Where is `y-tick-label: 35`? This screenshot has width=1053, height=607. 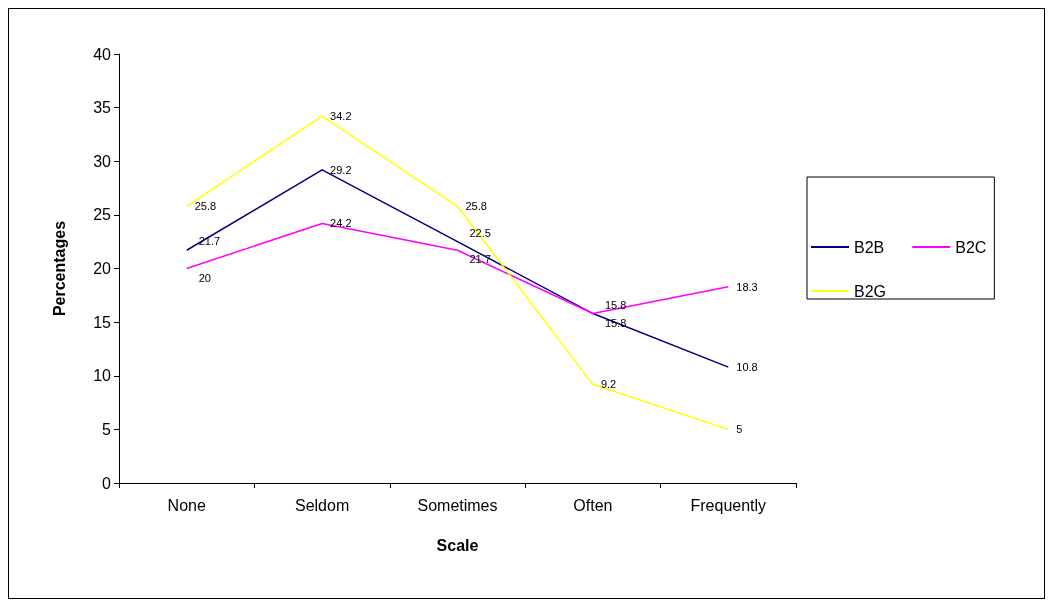
y-tick-label: 35 is located at coordinates (102, 108).